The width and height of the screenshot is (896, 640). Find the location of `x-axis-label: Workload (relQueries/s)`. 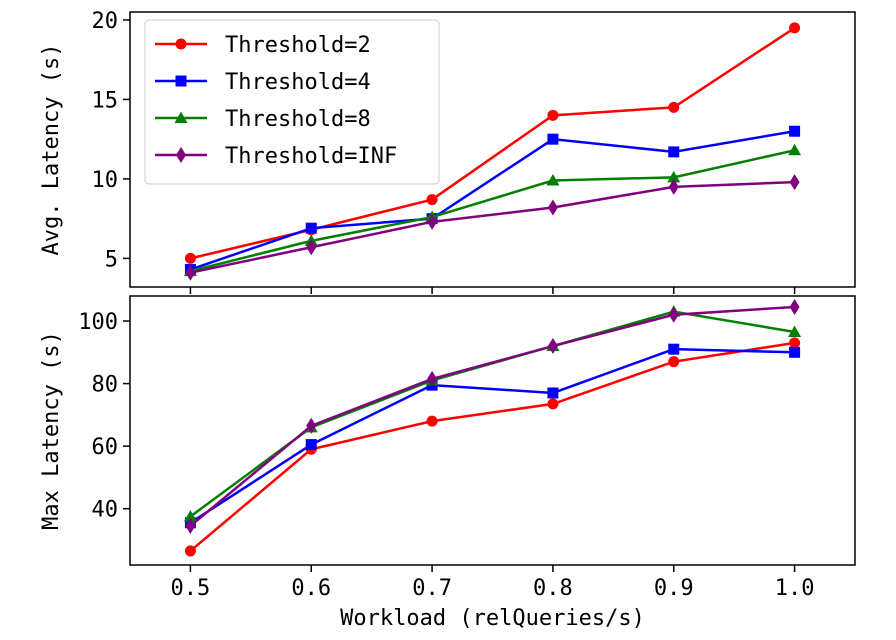

x-axis-label: Workload (relQueries/s) is located at coordinates (492, 618).